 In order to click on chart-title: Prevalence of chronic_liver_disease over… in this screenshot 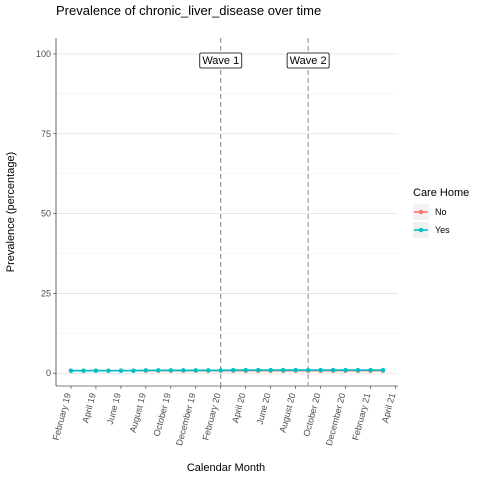, I will do `click(188, 10)`.